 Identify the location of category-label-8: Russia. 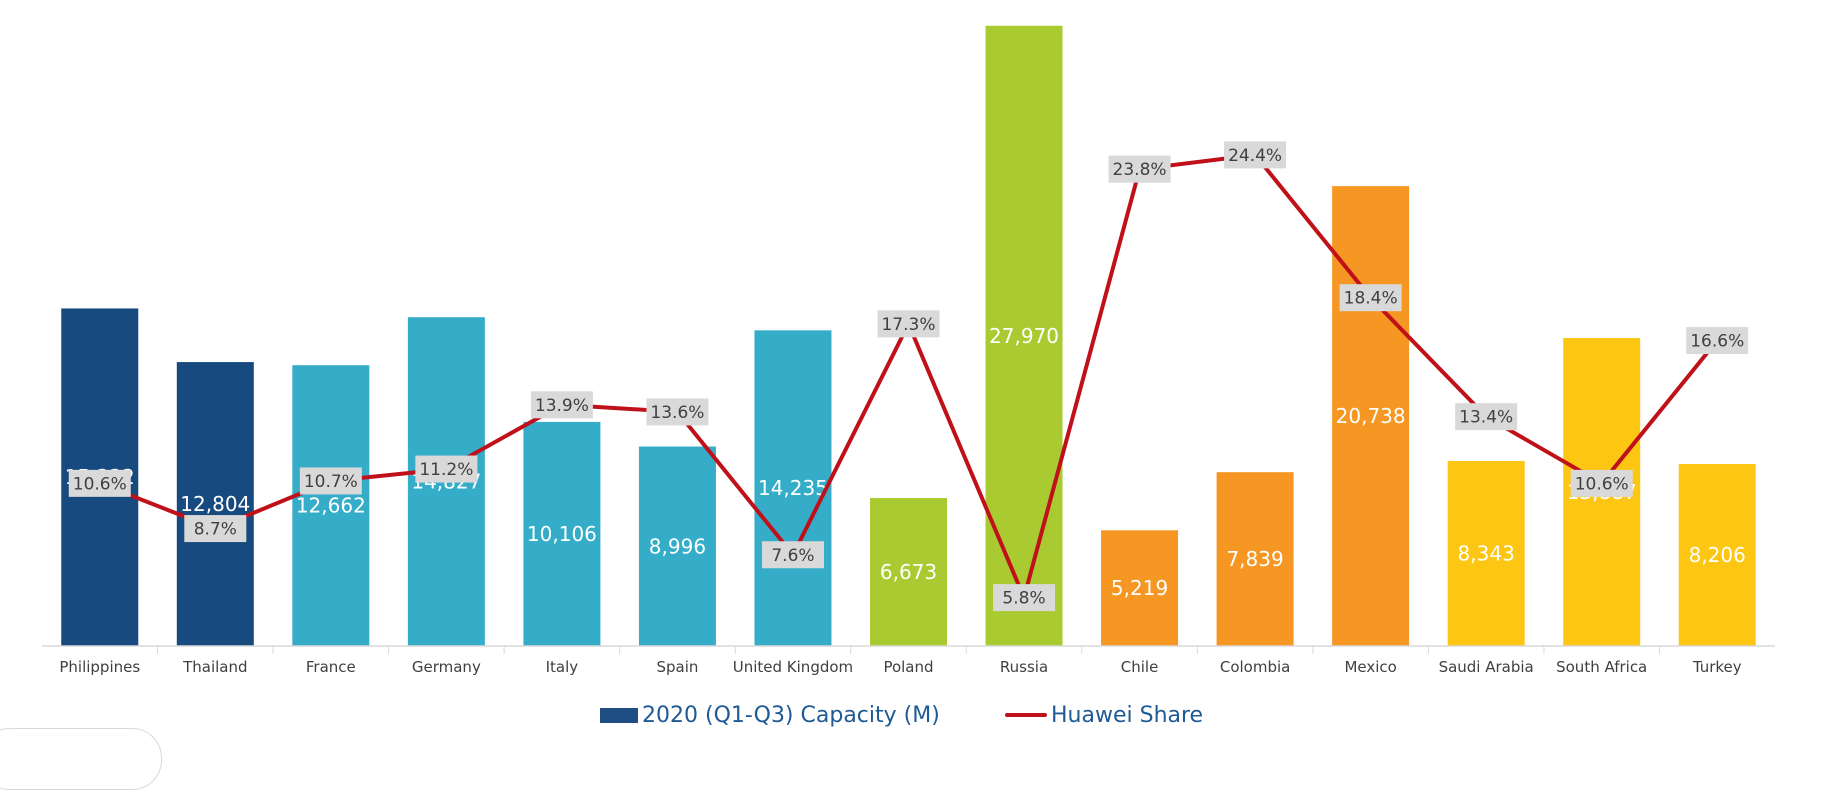
(1024, 667).